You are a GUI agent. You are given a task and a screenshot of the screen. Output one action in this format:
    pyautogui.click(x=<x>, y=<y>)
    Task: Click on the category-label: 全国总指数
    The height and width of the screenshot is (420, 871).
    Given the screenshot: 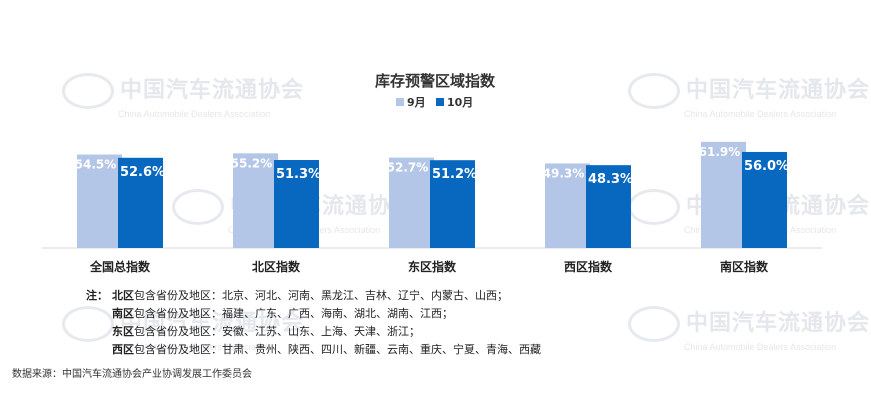 What is the action you would take?
    pyautogui.click(x=120, y=266)
    